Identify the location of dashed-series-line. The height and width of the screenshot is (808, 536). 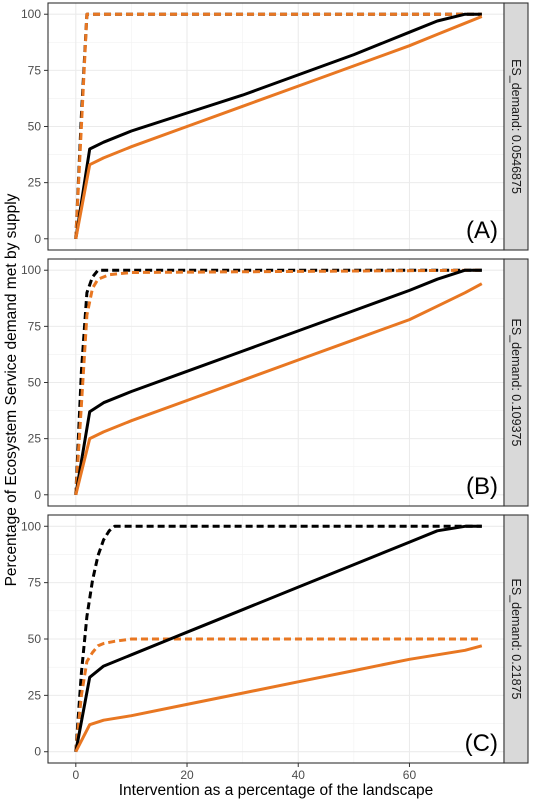
(278, 694).